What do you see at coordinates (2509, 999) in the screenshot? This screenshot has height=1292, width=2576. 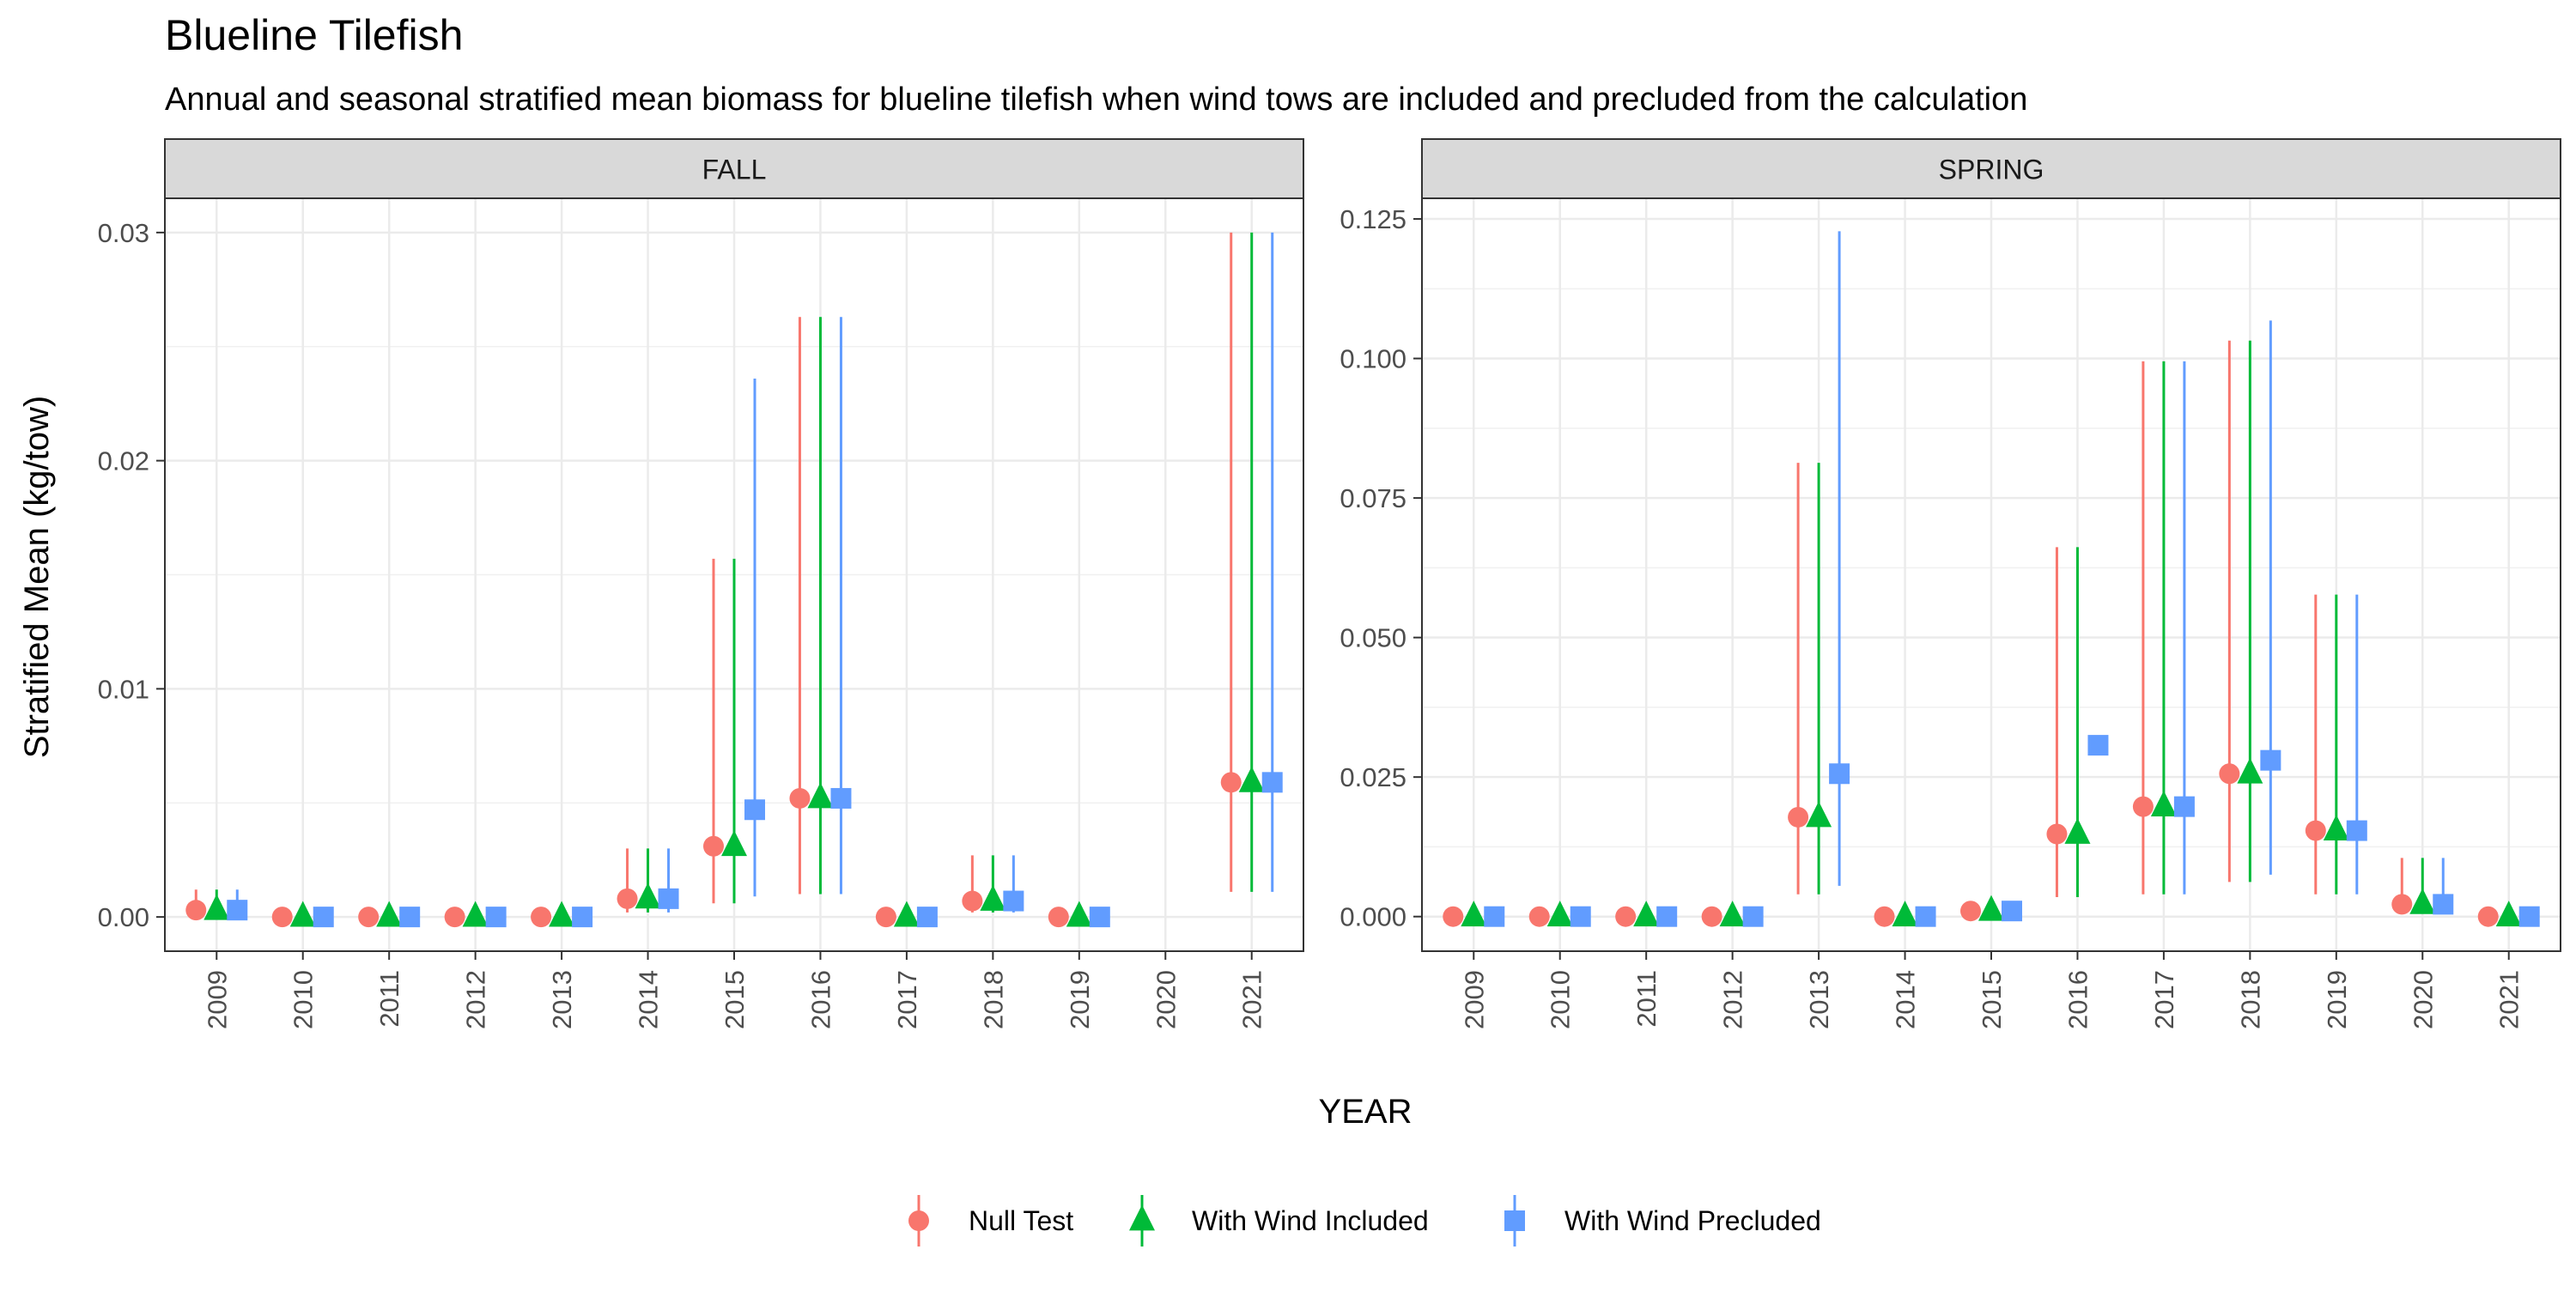 I see `x-tick-label: 2021` at bounding box center [2509, 999].